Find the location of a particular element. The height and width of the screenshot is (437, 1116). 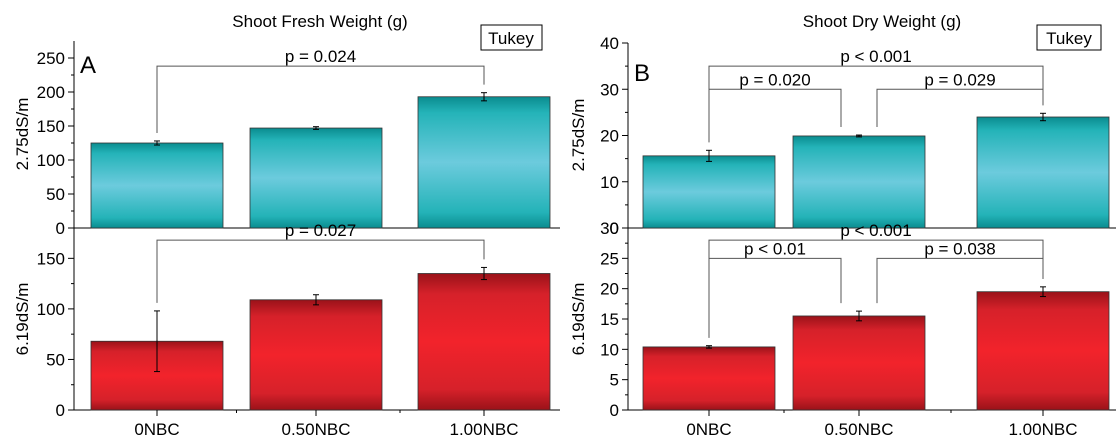

p-value-label: p = 0.024 is located at coordinates (320, 56).